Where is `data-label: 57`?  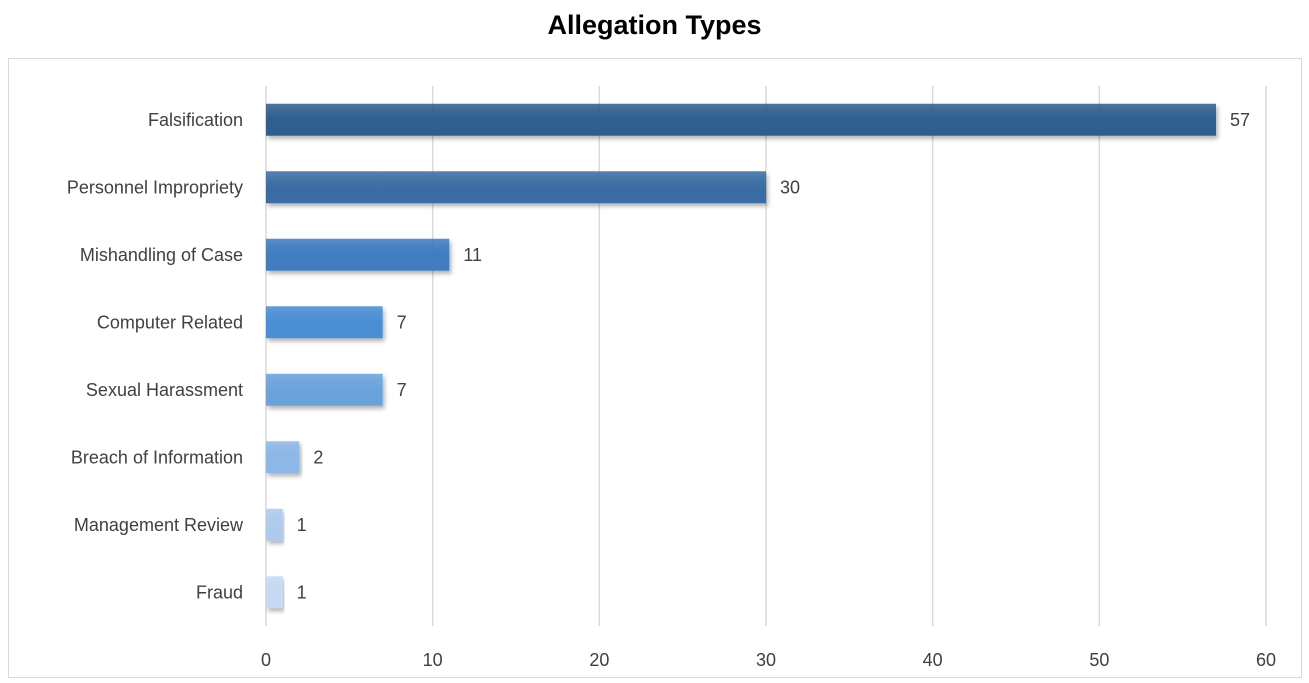
data-label: 57 is located at coordinates (1240, 120).